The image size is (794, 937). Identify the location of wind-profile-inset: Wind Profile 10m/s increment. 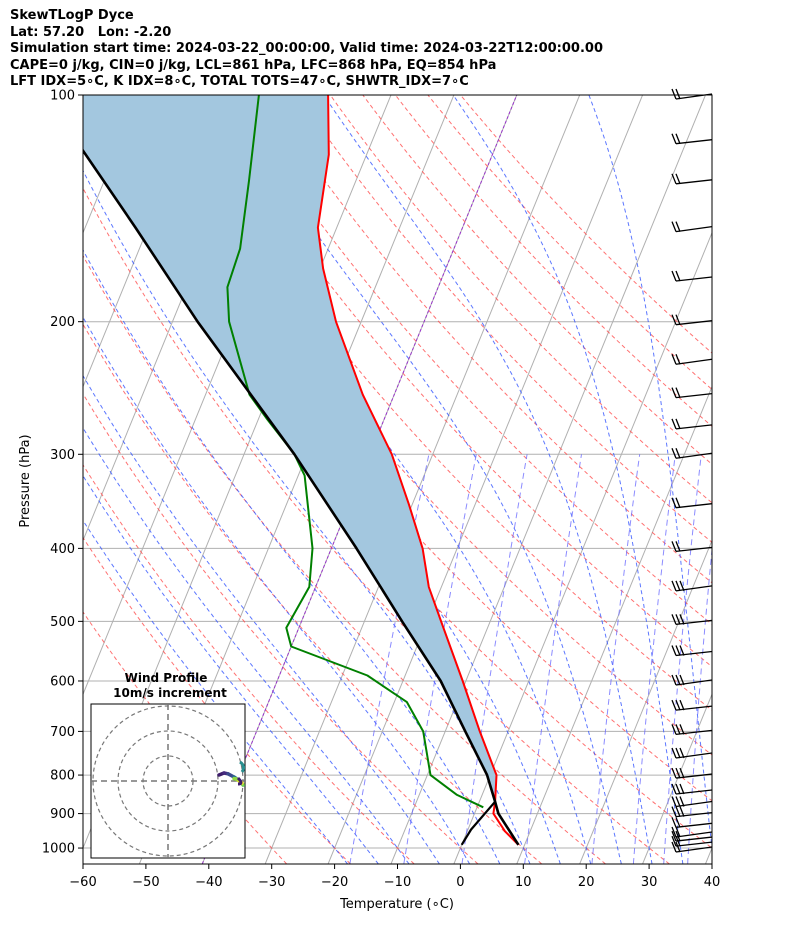
(168, 765).